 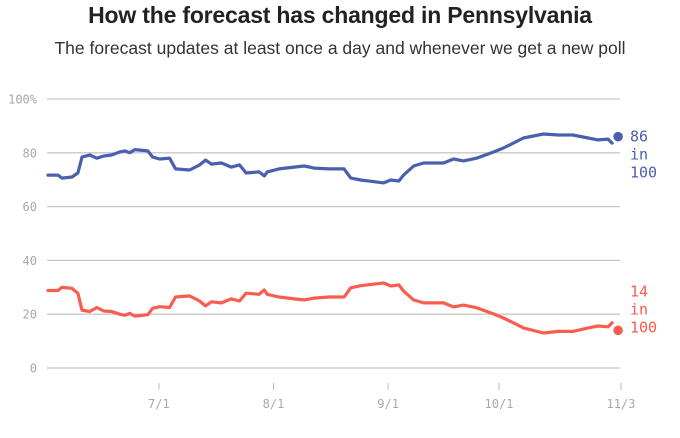 What do you see at coordinates (30, 153) in the screenshot?
I see `y-tick-label: 80` at bounding box center [30, 153].